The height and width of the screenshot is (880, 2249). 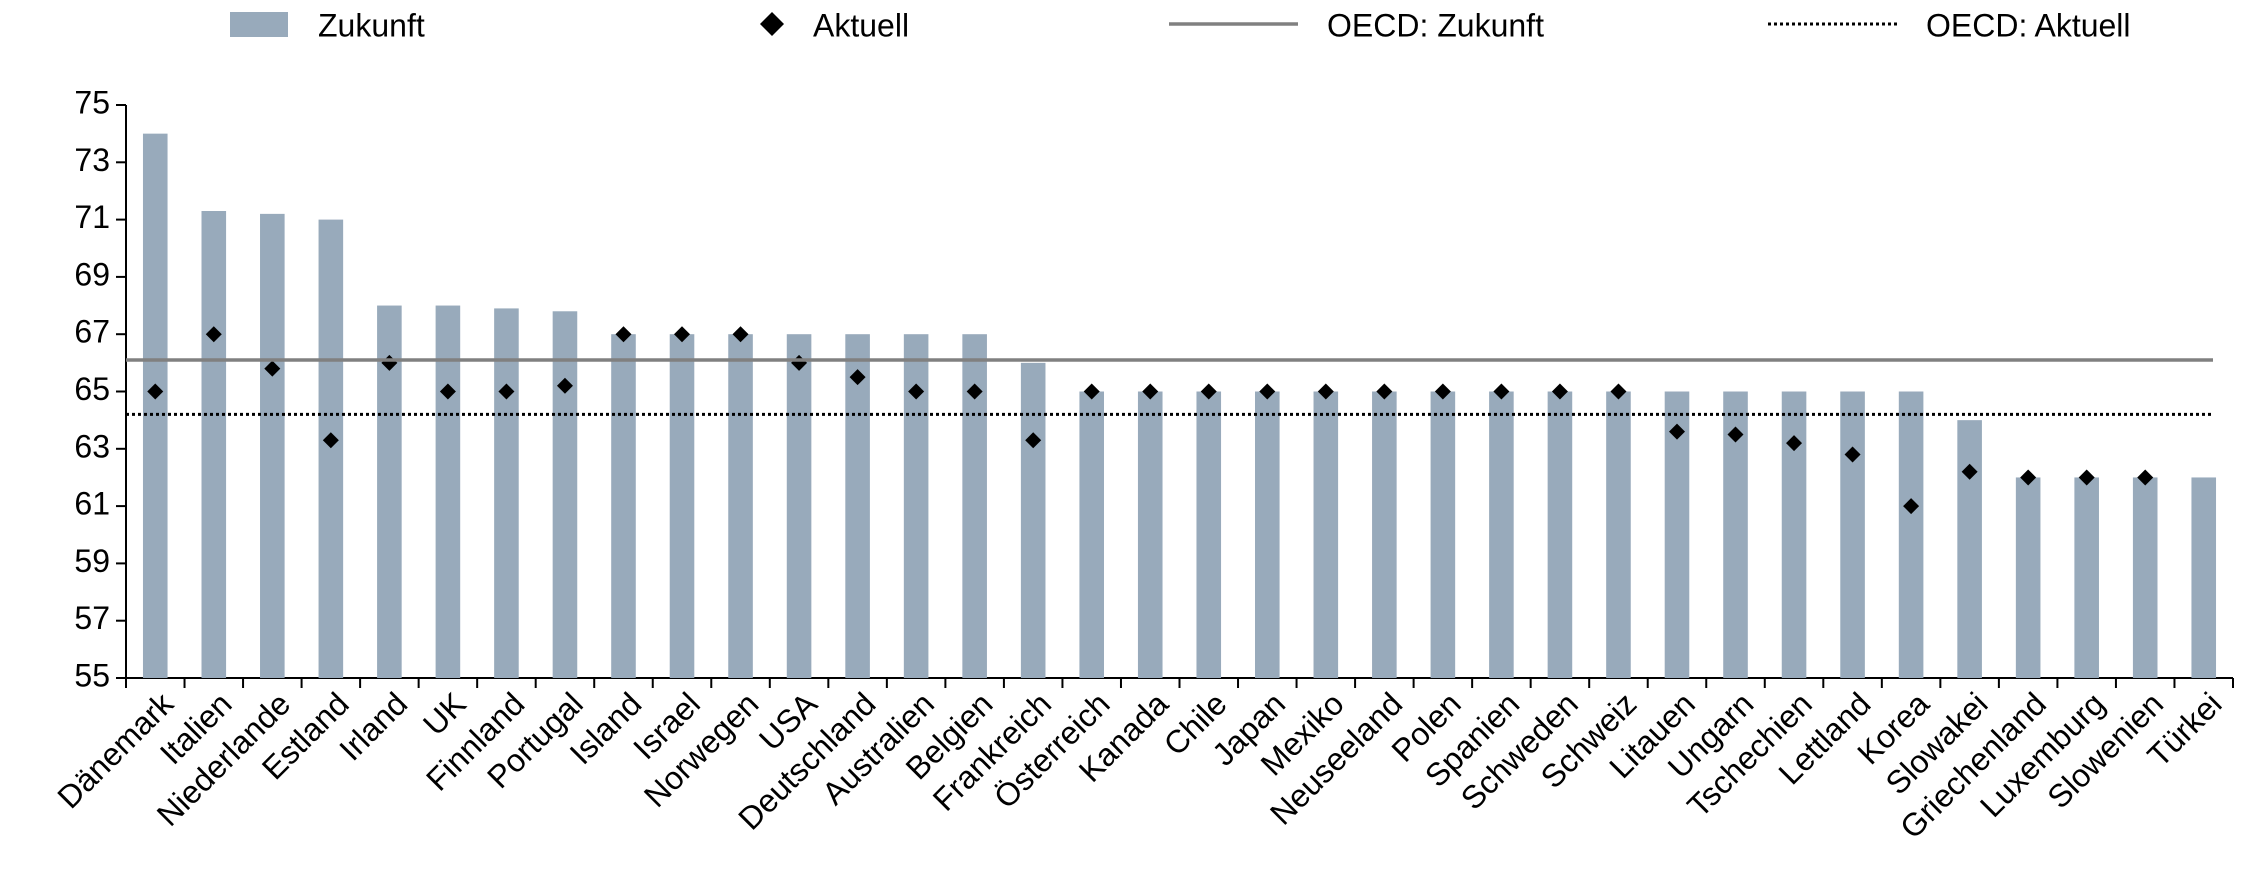 What do you see at coordinates (92, 274) in the screenshot?
I see `y-tick-label: 69` at bounding box center [92, 274].